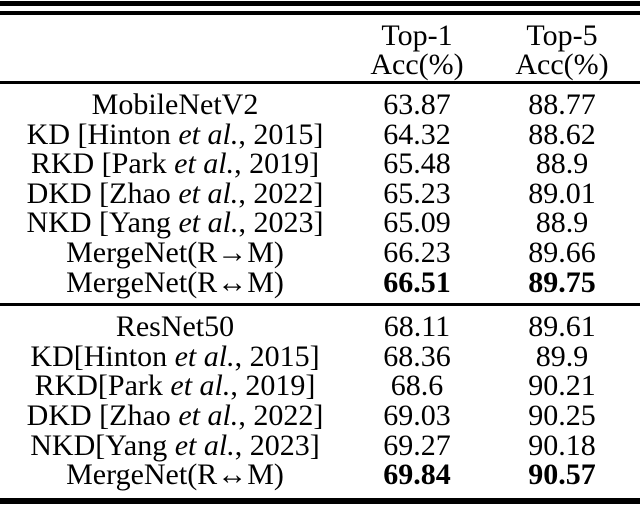 The height and width of the screenshot is (508, 640). What do you see at coordinates (417, 475) in the screenshot?
I see `top1-cell: 69.84` at bounding box center [417, 475].